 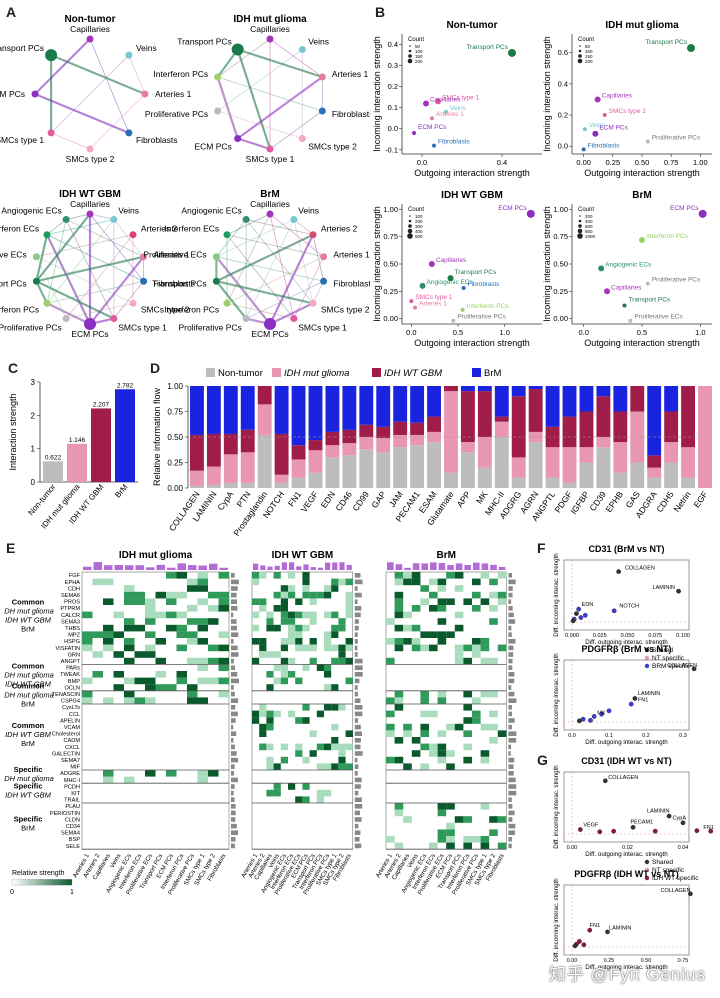 I want to click on scatter-point-label: Interferon PCs, so click(x=488, y=306).